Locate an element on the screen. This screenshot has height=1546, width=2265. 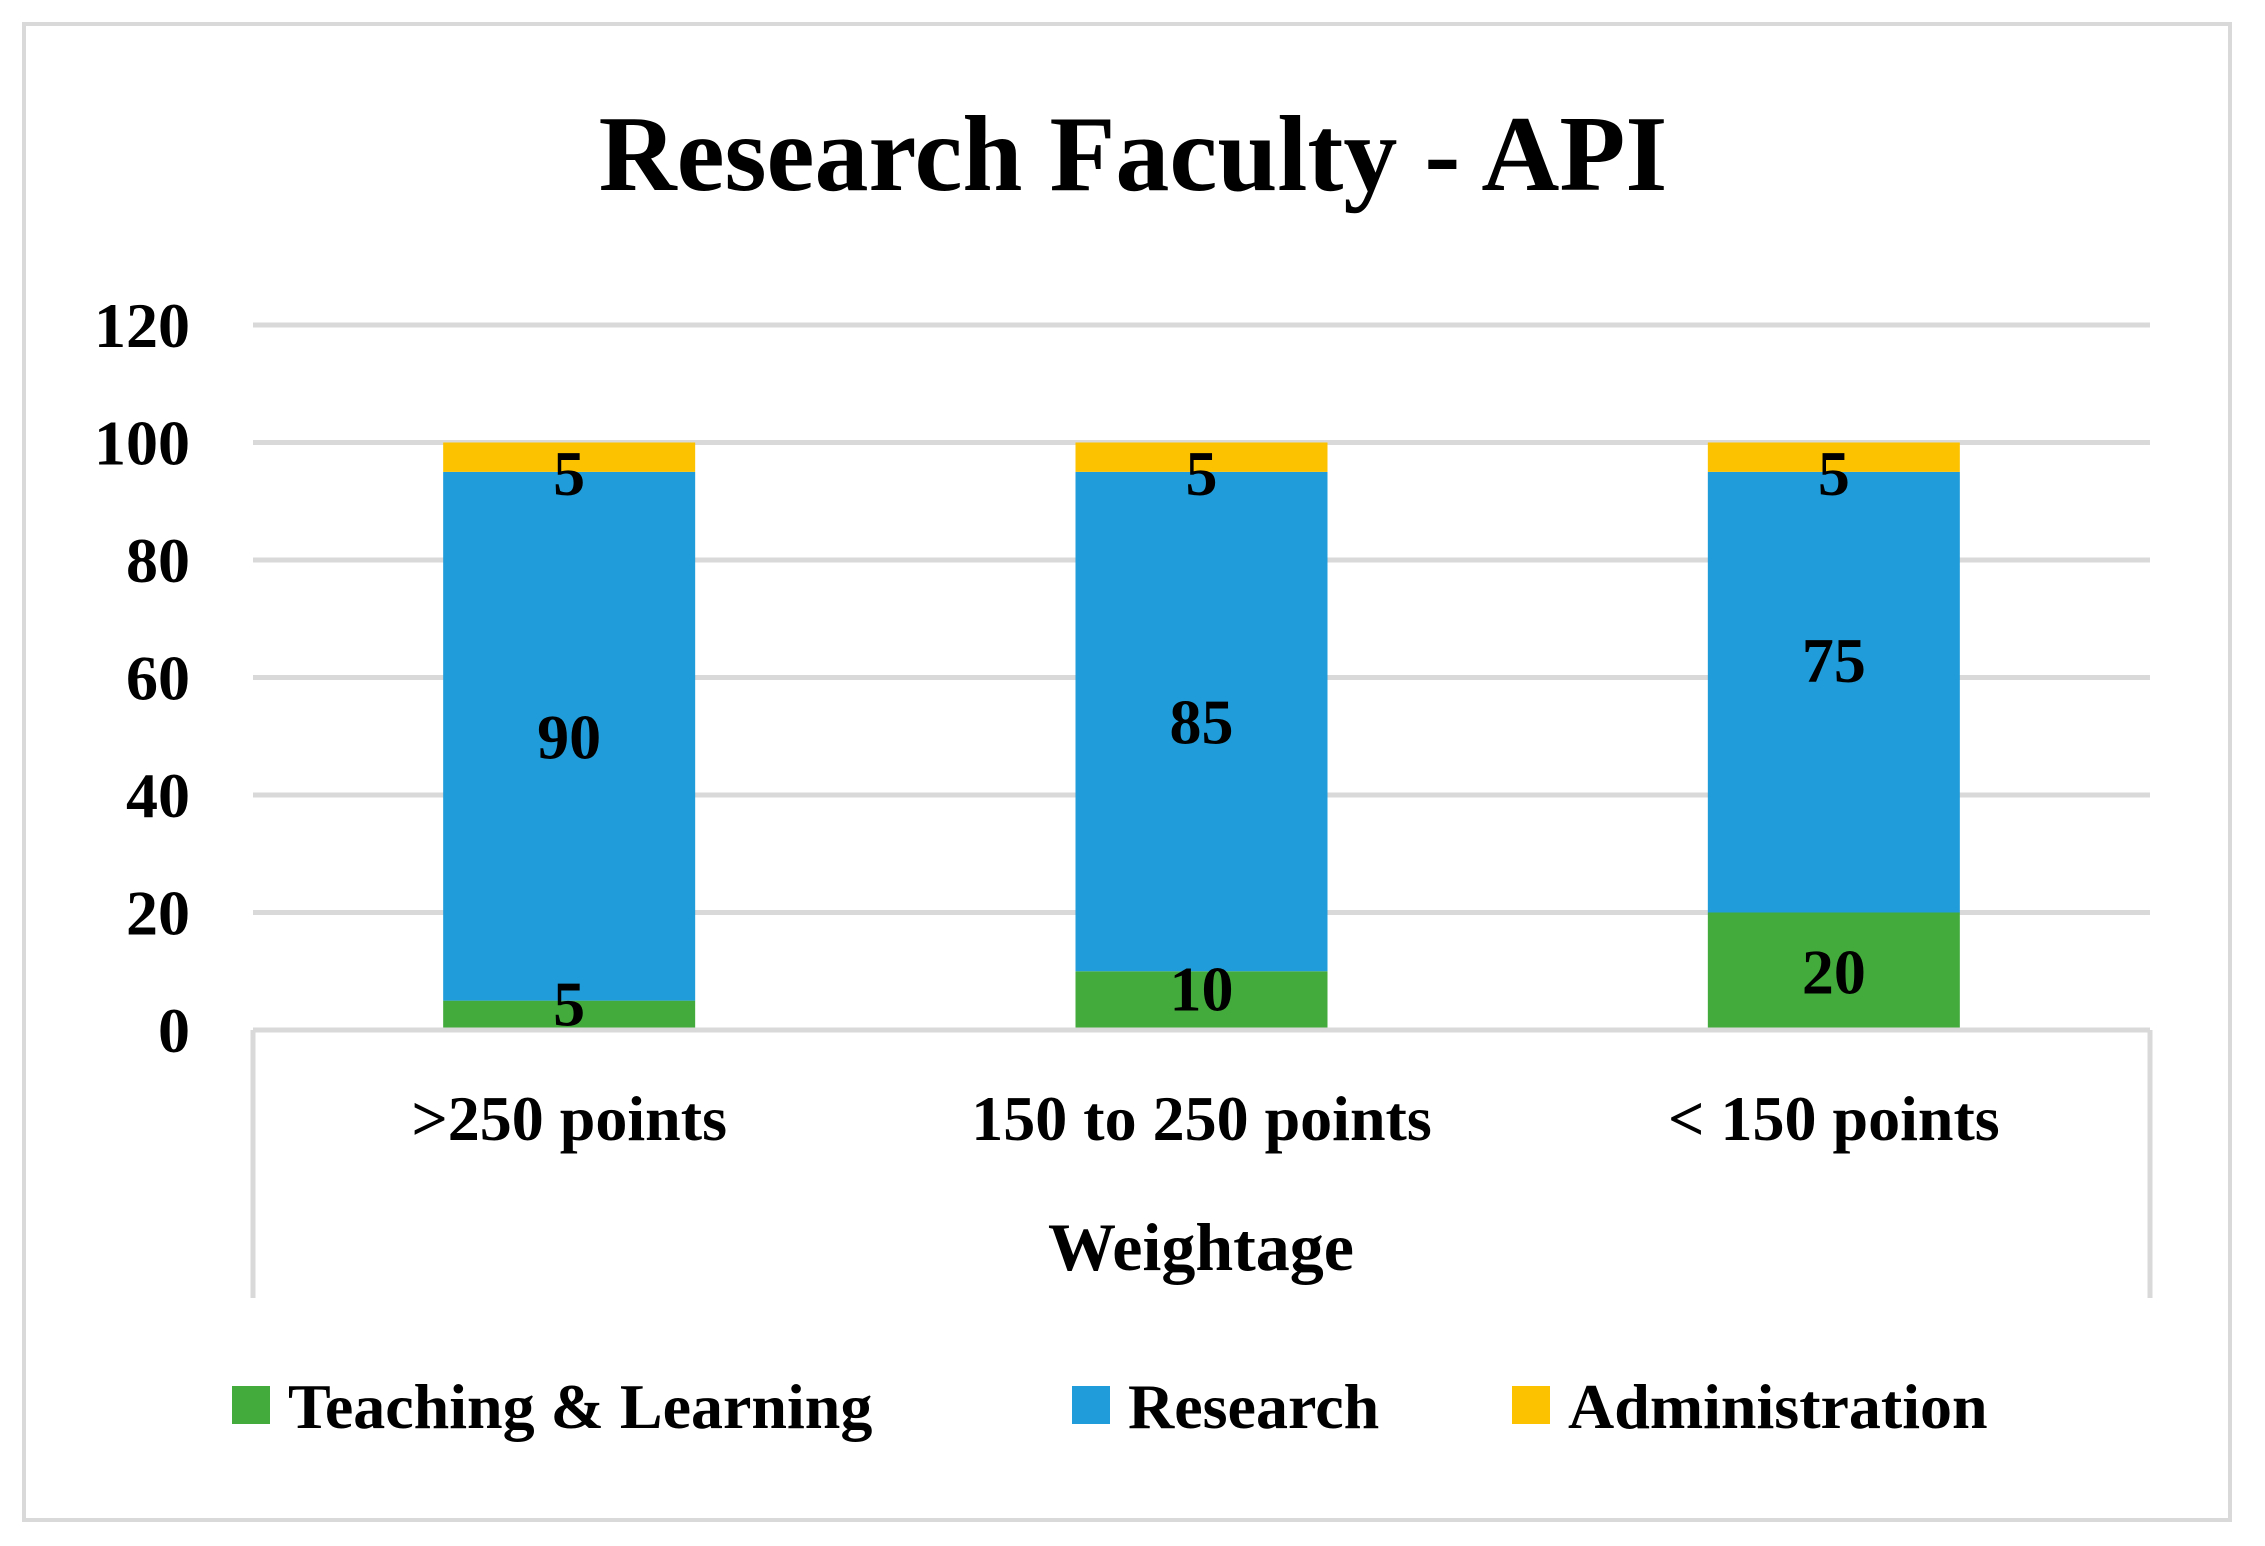
y-tick-label: 20 is located at coordinates (158, 913).